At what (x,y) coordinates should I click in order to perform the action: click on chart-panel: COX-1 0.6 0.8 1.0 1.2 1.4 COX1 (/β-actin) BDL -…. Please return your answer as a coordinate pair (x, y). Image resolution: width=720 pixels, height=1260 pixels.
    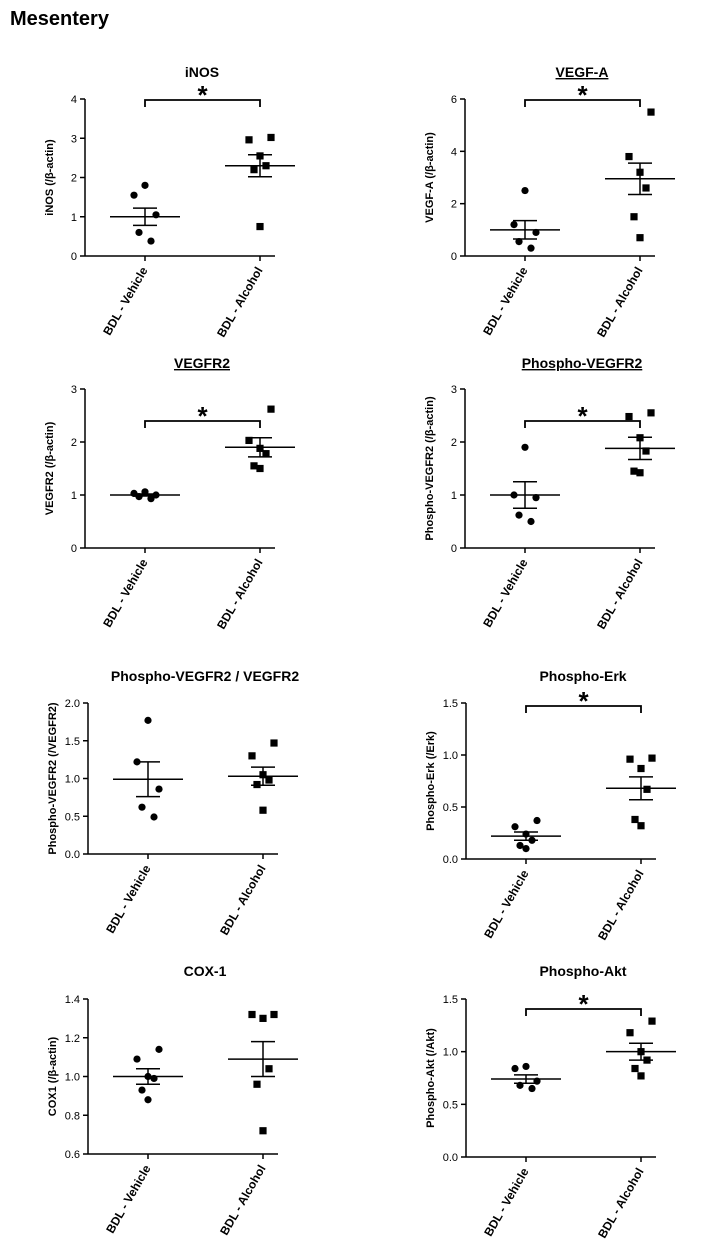
    Looking at the image, I should click on (172, 1100).